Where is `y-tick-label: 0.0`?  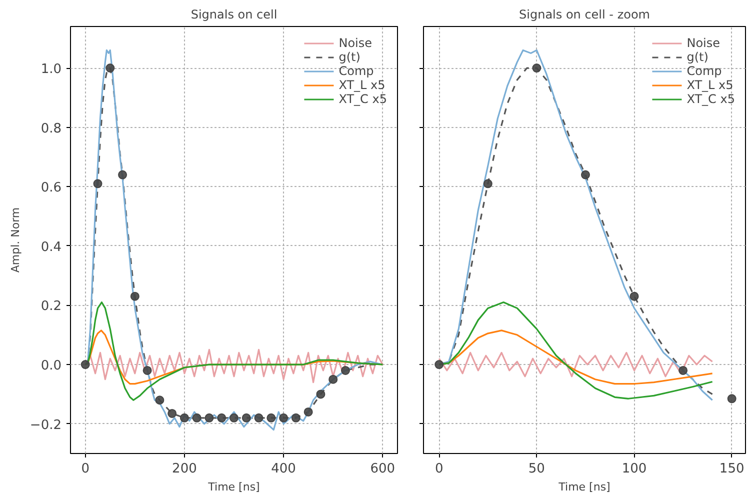 y-tick-label: 0.0 is located at coordinates (51, 366).